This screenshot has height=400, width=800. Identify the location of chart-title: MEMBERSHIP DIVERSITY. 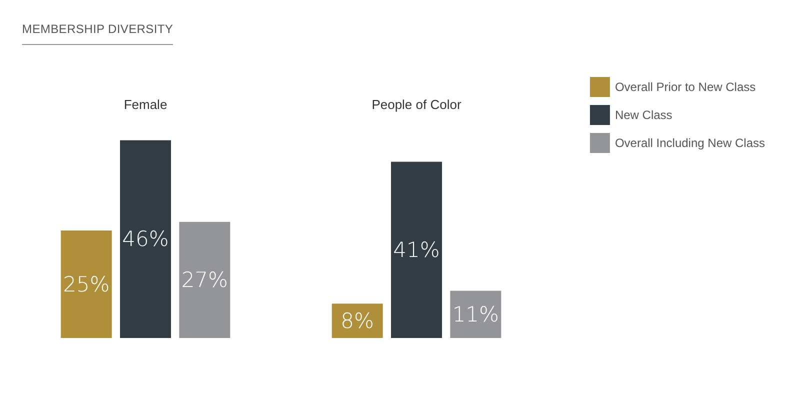
(98, 33).